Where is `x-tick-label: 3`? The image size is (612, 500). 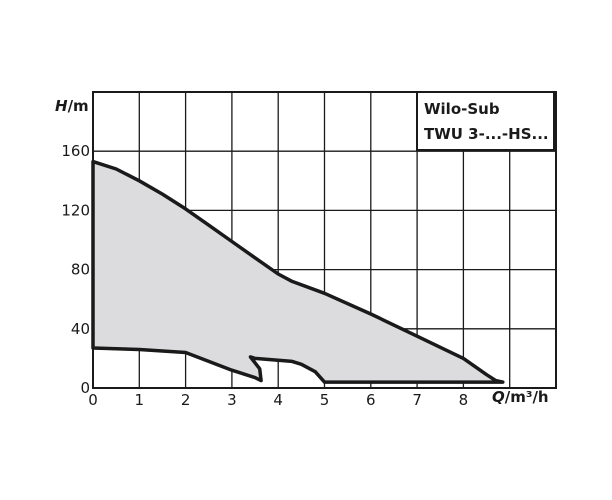 x-tick-label: 3 is located at coordinates (232, 400).